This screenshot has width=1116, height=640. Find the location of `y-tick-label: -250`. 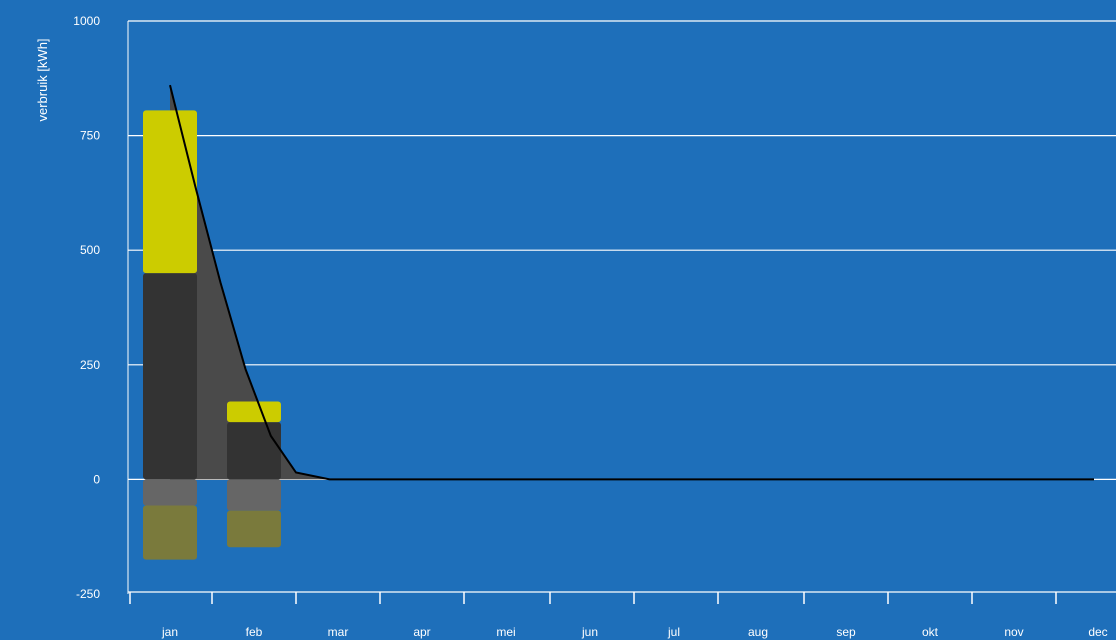

y-tick-label: -250 is located at coordinates (88, 594).